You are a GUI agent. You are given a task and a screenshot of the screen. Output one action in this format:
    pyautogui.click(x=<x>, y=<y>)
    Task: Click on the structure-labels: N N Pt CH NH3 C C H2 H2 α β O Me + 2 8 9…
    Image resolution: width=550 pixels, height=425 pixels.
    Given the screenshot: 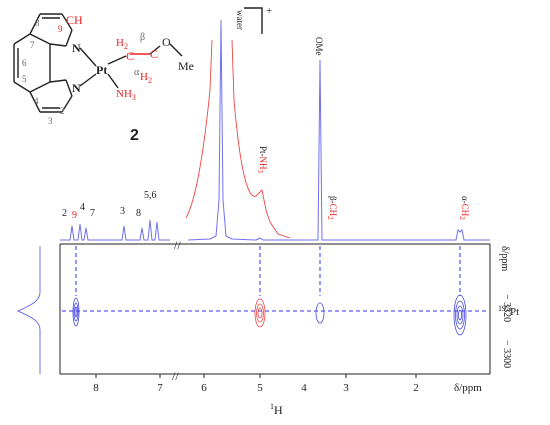 What is the action you would take?
    pyautogui.click(x=147, y=74)
    